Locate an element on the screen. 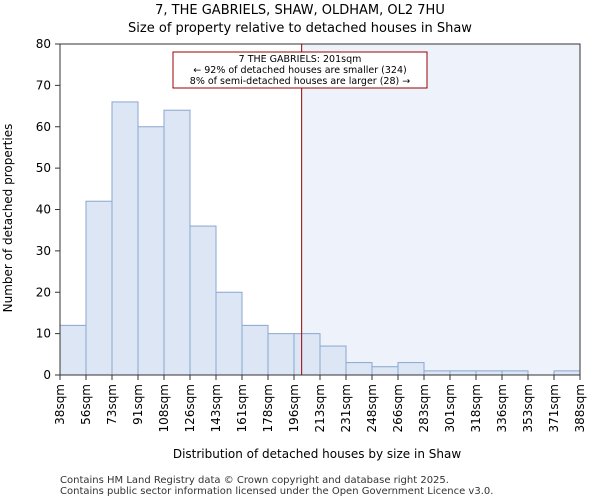  x-tick-label: 161sqm is located at coordinates (242, 408).